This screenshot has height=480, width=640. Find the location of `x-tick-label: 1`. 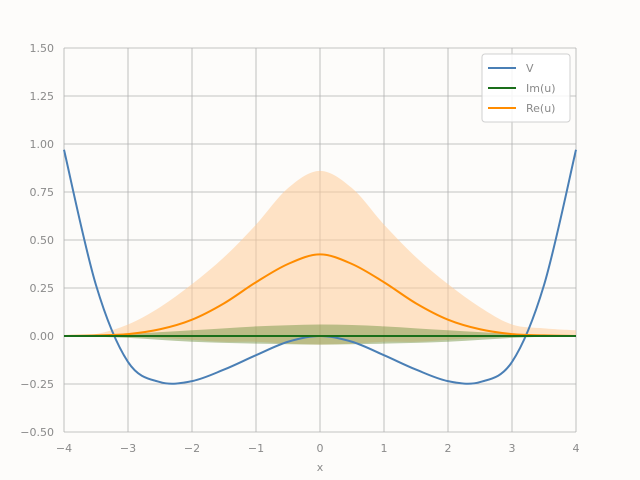

x-tick-label: 1 is located at coordinates (384, 448).